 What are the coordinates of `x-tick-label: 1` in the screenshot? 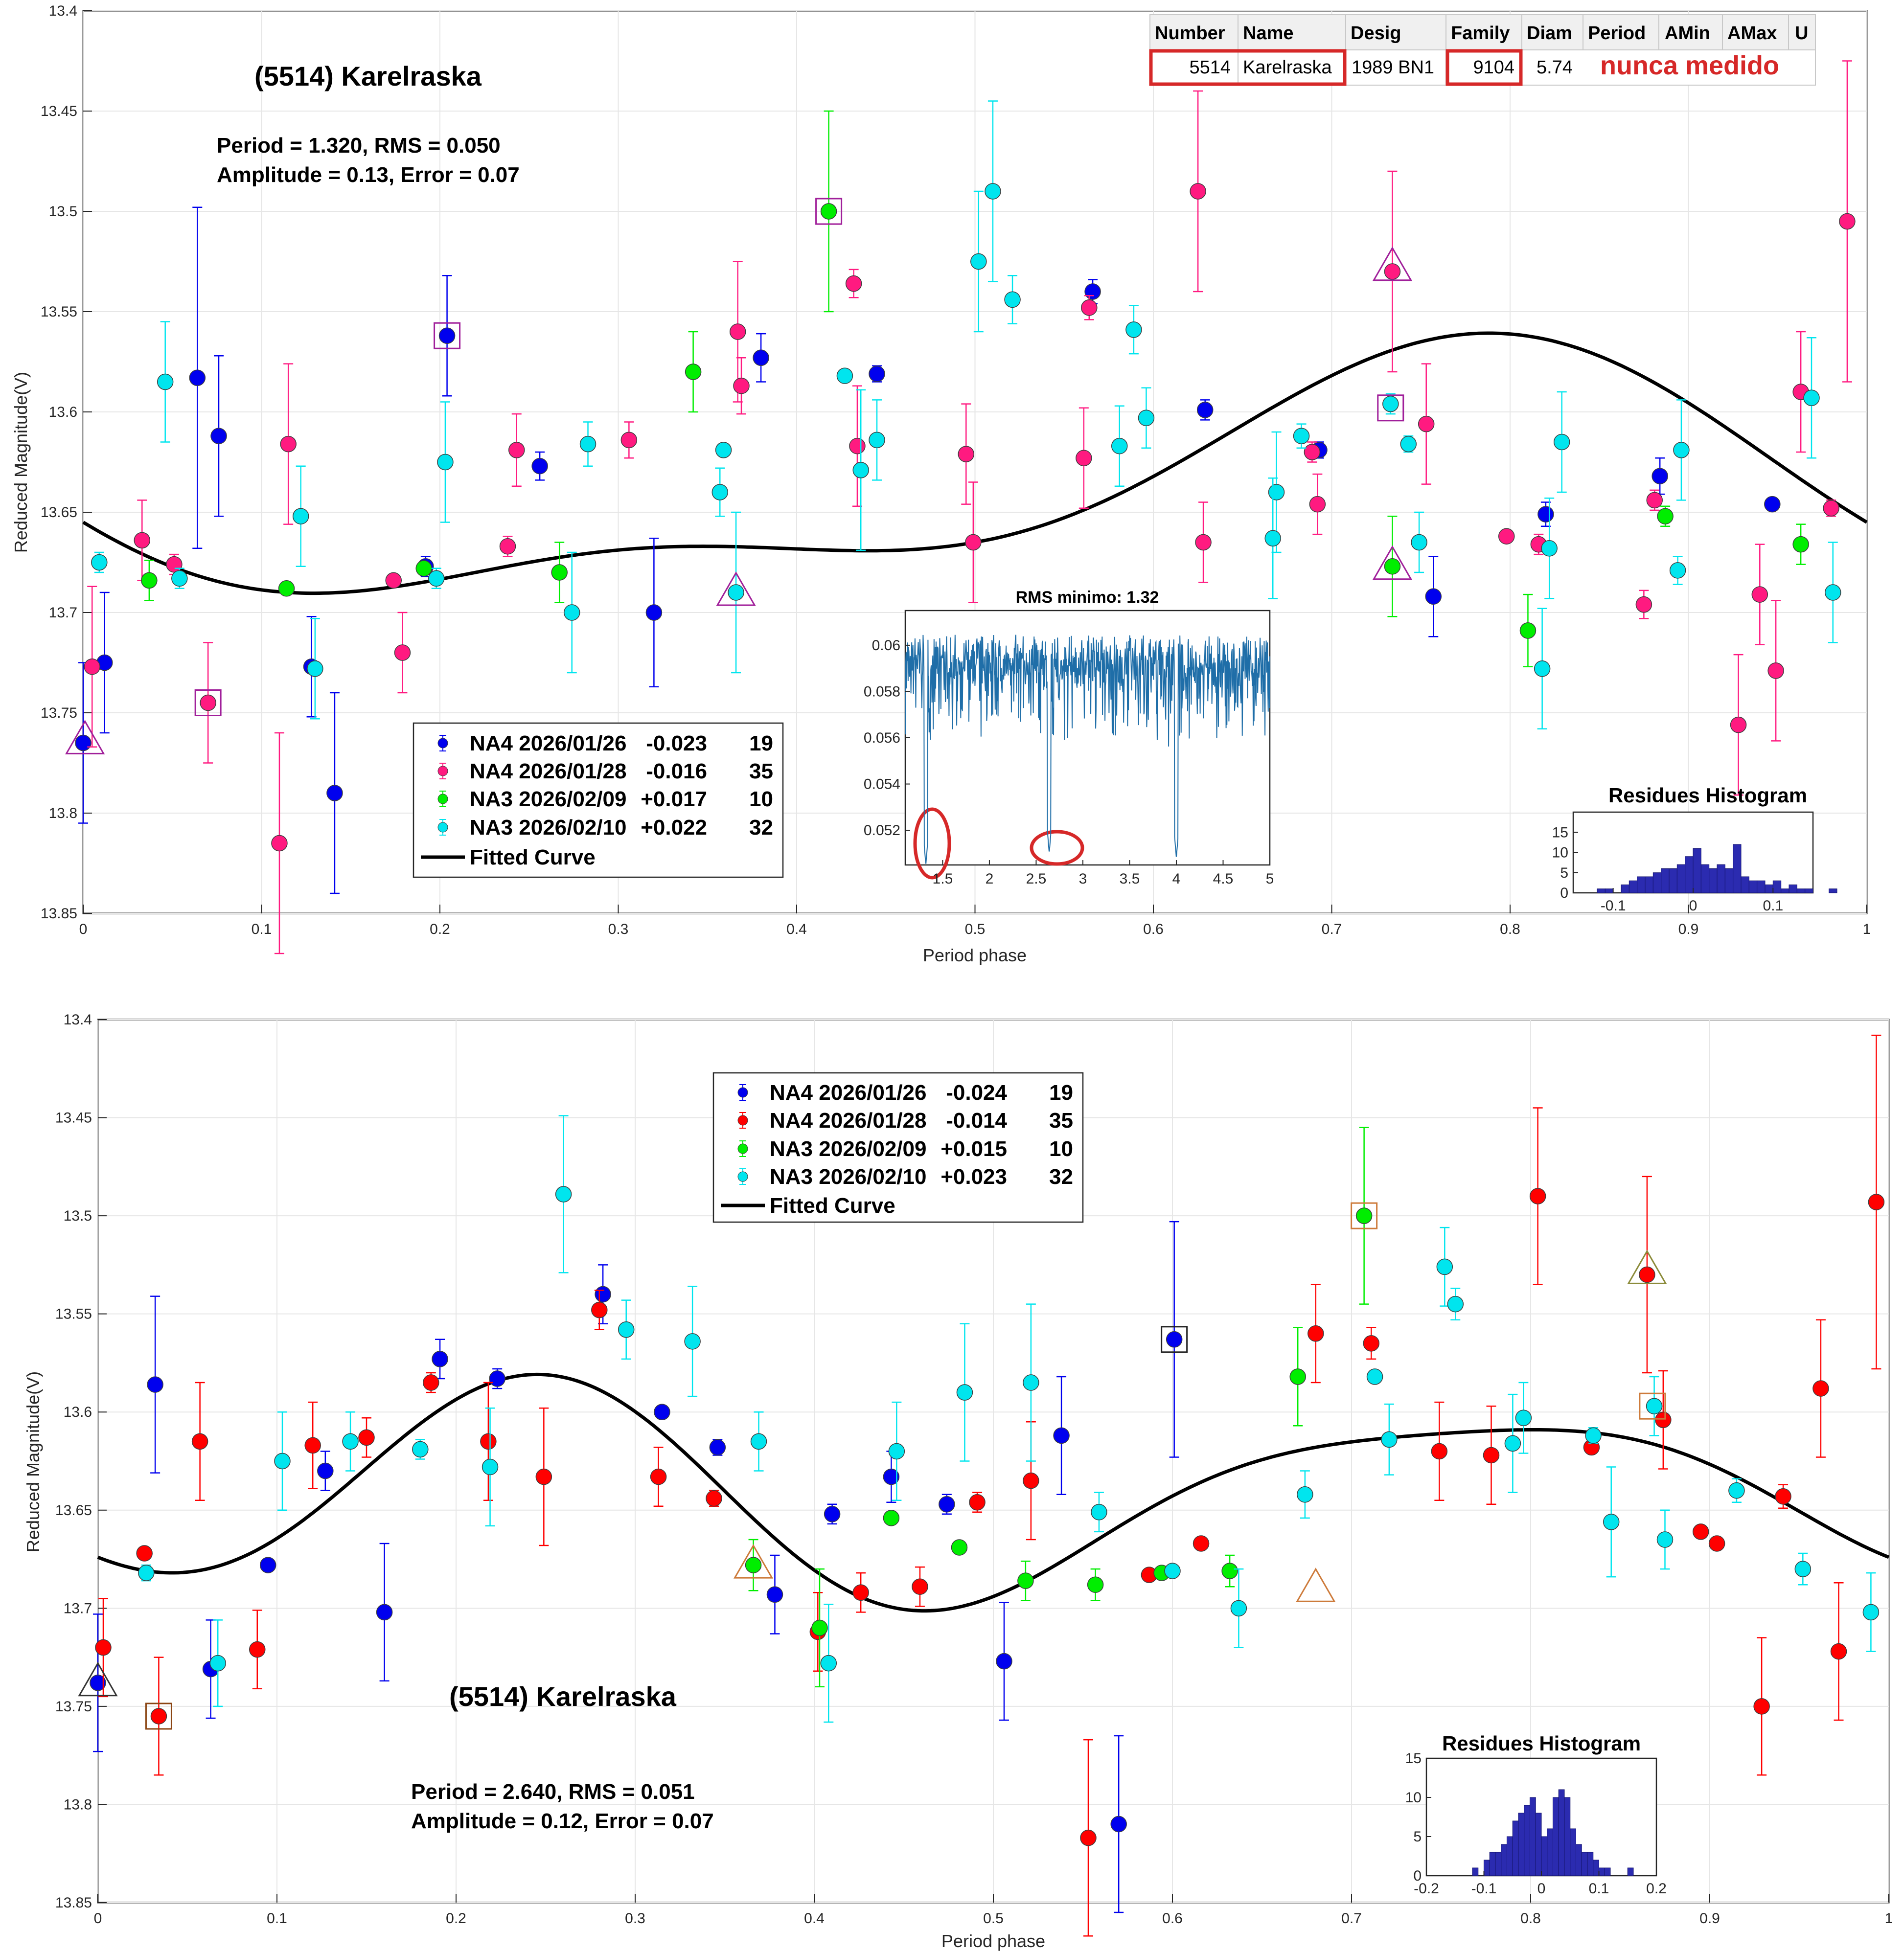 It's located at (1867, 929).